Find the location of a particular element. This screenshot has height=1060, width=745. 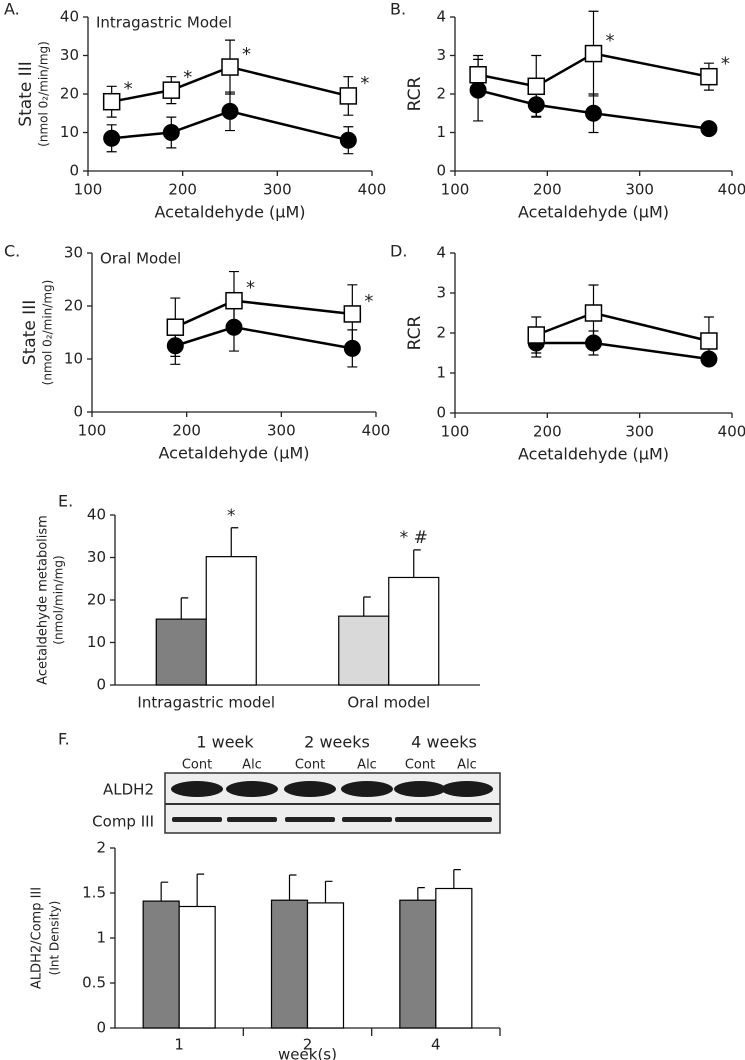

y-tick-label: 1.5 is located at coordinates (94, 893).